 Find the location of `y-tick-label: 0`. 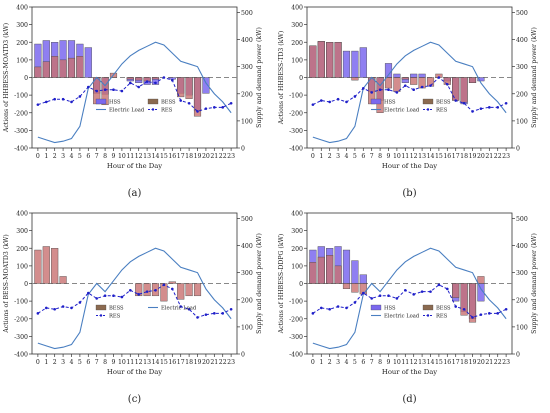

y-tick-label: 0 is located at coordinates (26, 78).